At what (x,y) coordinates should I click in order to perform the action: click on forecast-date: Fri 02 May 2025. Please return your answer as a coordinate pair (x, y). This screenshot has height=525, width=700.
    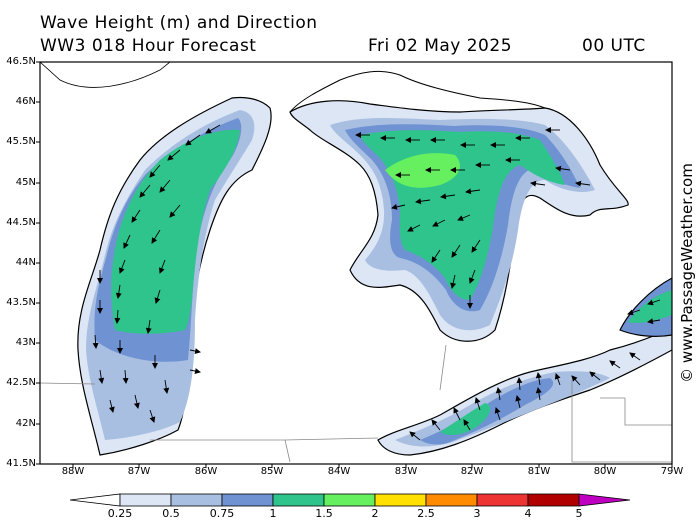
    Looking at the image, I should click on (440, 46).